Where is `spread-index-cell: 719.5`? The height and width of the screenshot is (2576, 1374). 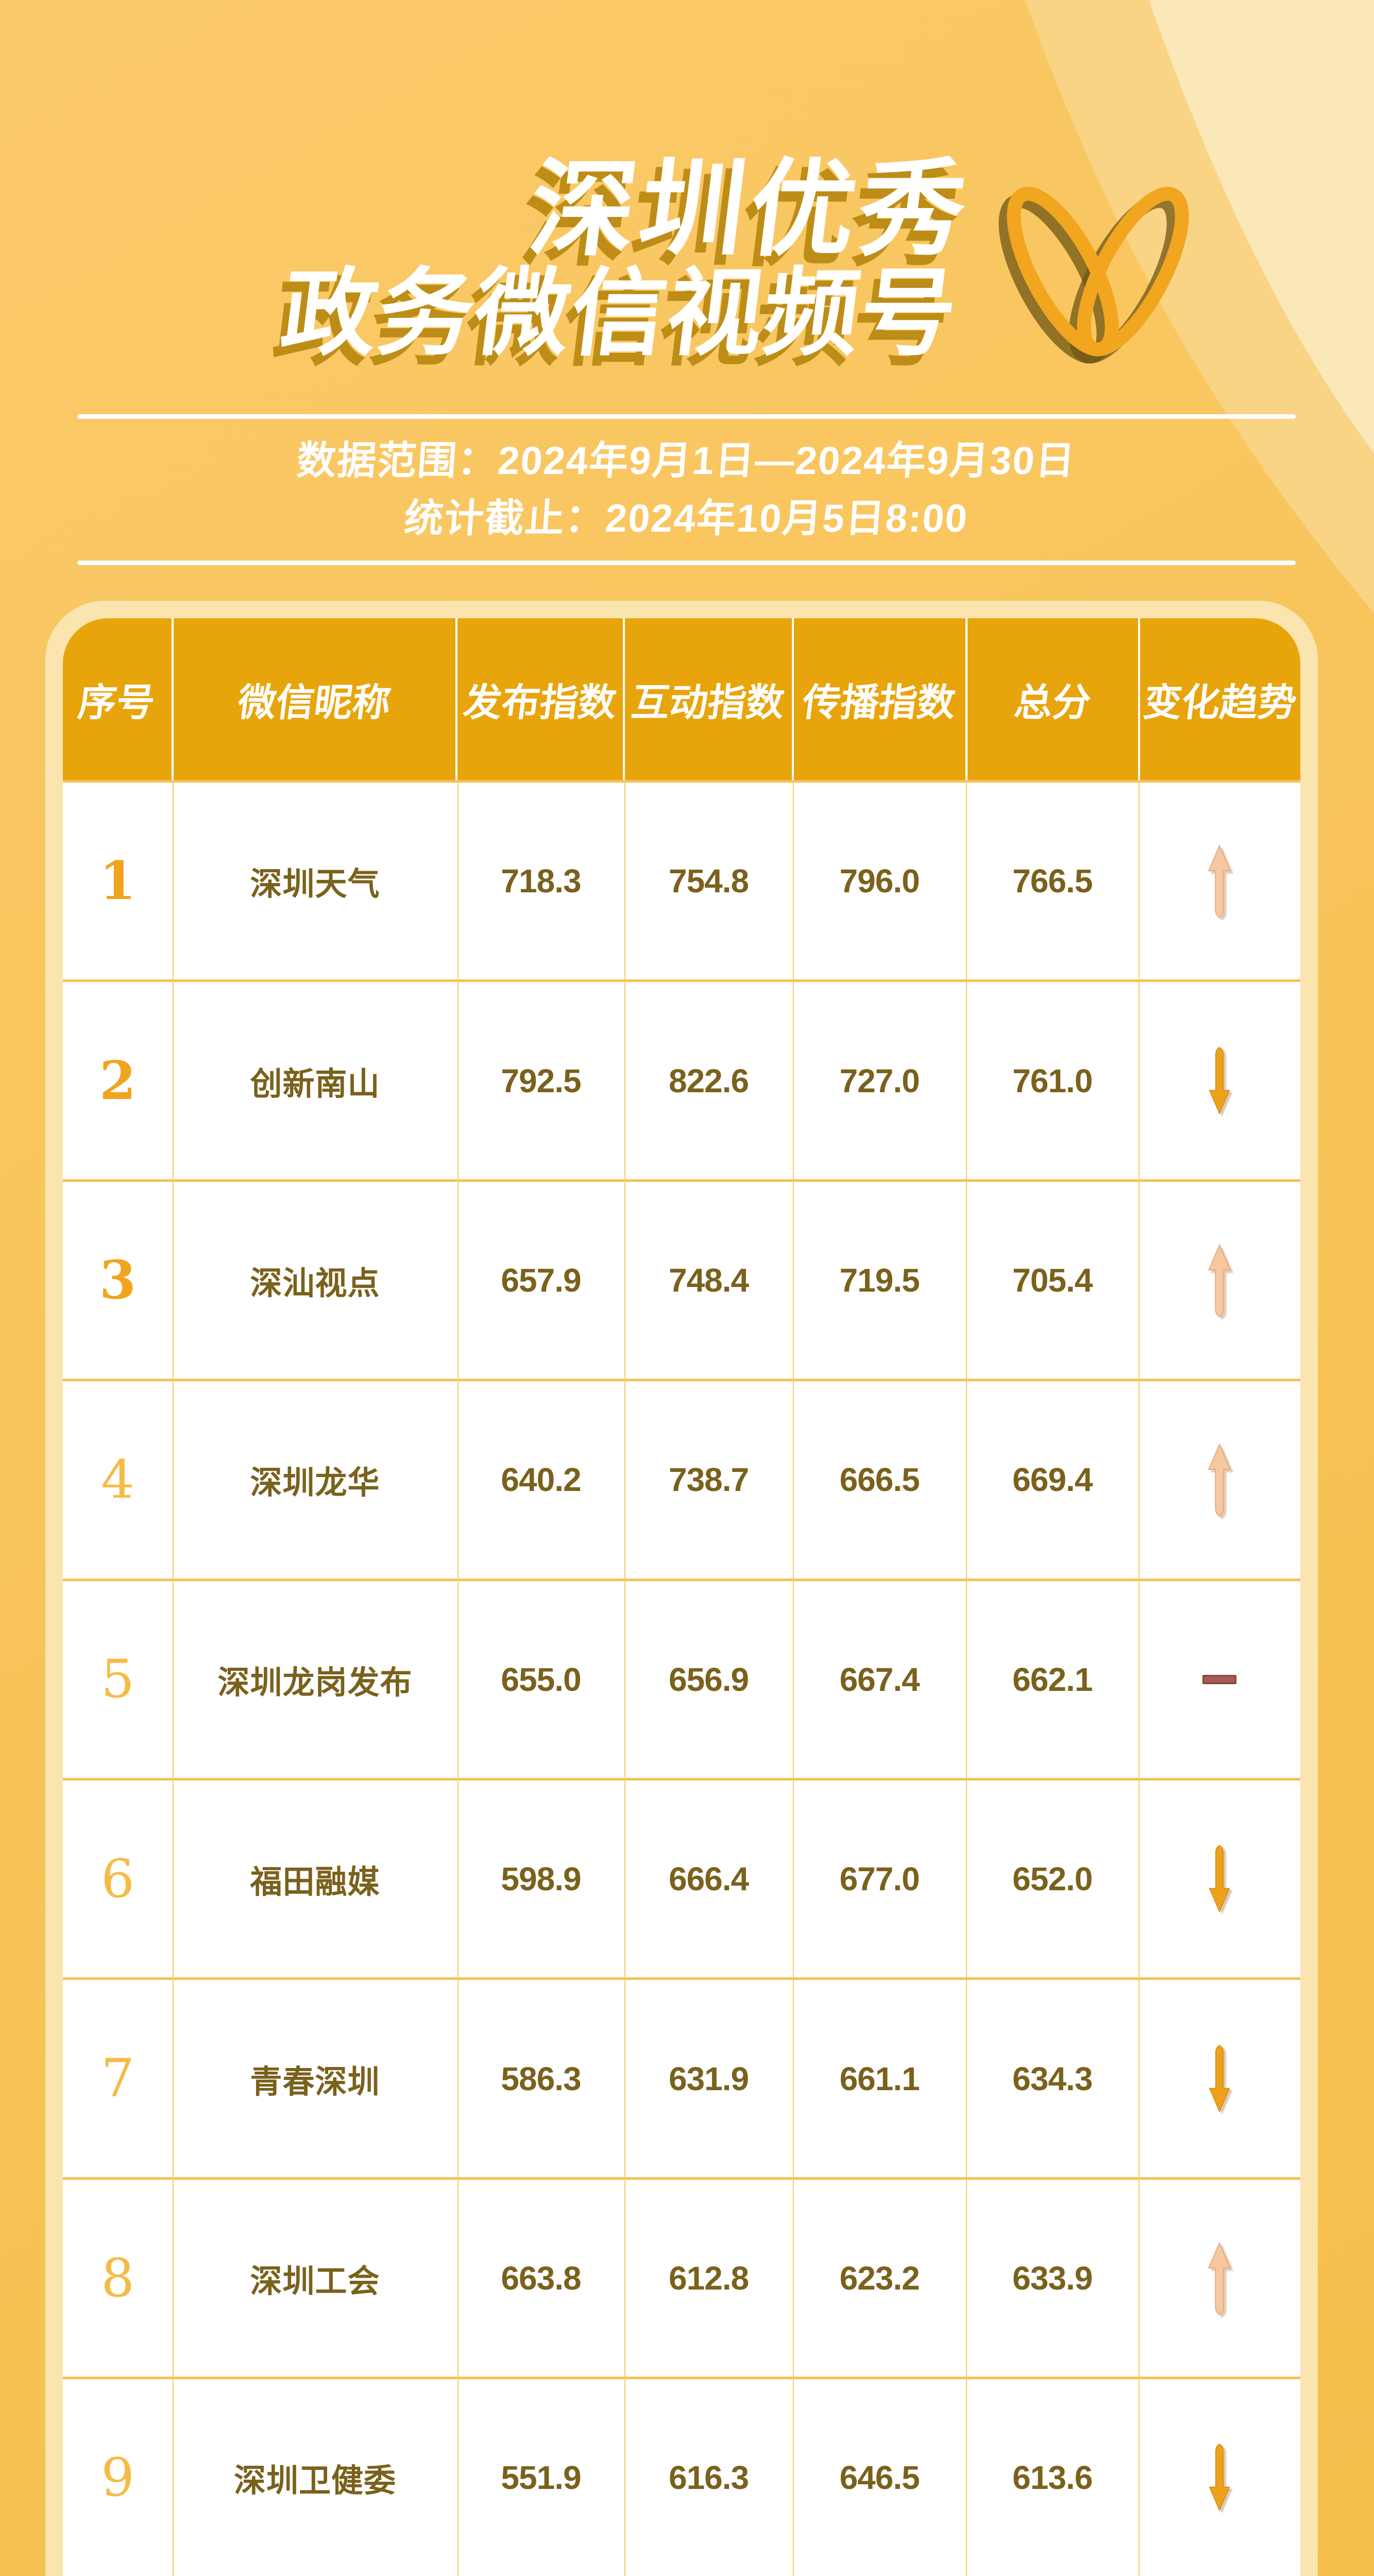 spread-index-cell: 719.5 is located at coordinates (879, 1280).